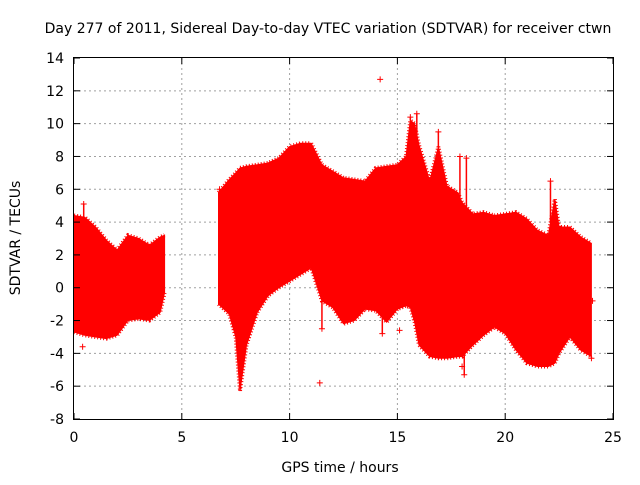 The height and width of the screenshot is (485, 640). What do you see at coordinates (181, 438) in the screenshot?
I see `x-tick-label: 5` at bounding box center [181, 438].